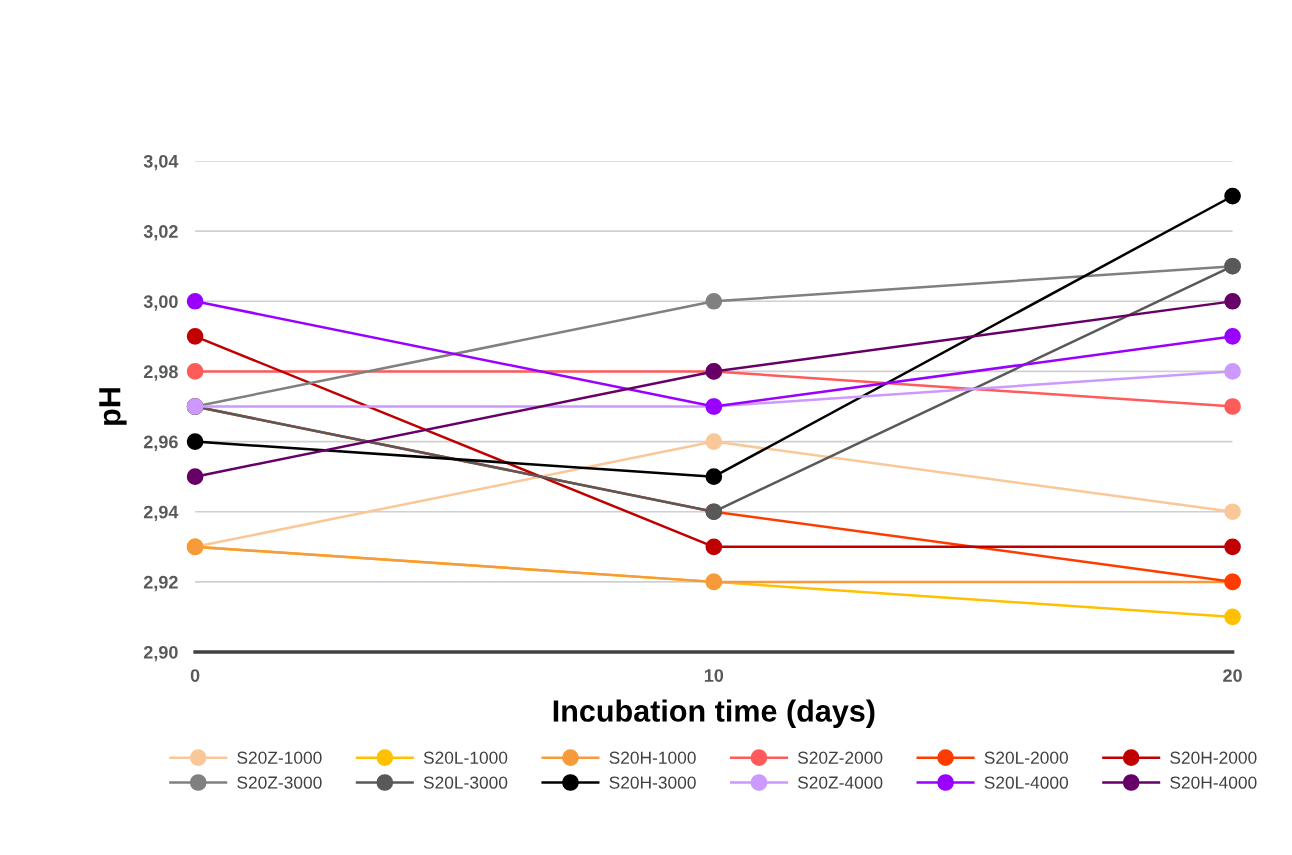  Describe the element at coordinates (1026, 757) in the screenshot. I see `legend-label: S20L-2000` at that location.